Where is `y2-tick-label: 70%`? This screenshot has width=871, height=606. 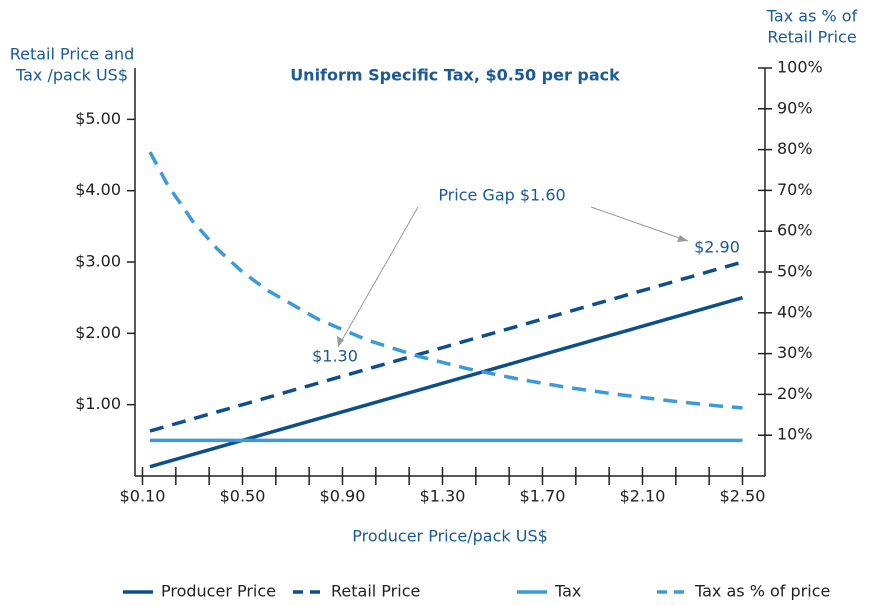
y2-tick-label: 70% is located at coordinates (795, 189).